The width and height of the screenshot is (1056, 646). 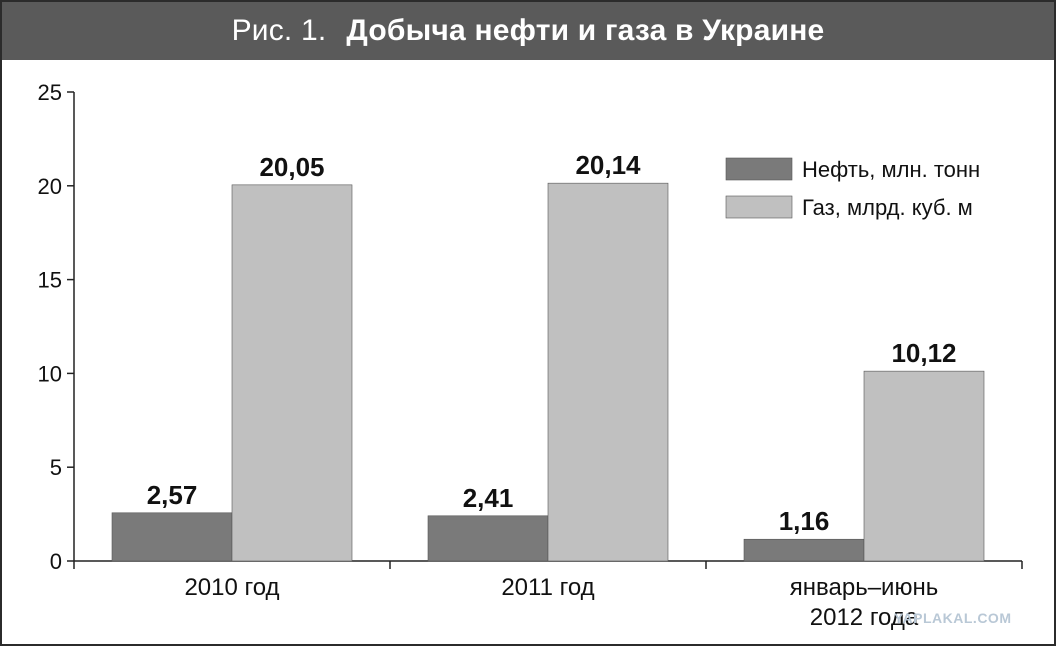 What do you see at coordinates (891, 169) in the screenshot?
I see `legend-label: Нефть, млн. тонн` at bounding box center [891, 169].